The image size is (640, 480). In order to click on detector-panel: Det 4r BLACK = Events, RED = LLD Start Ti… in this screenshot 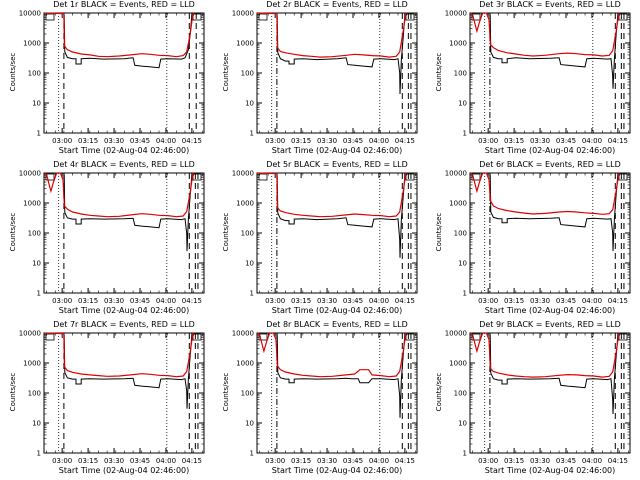, I will do `click(106, 240)`.